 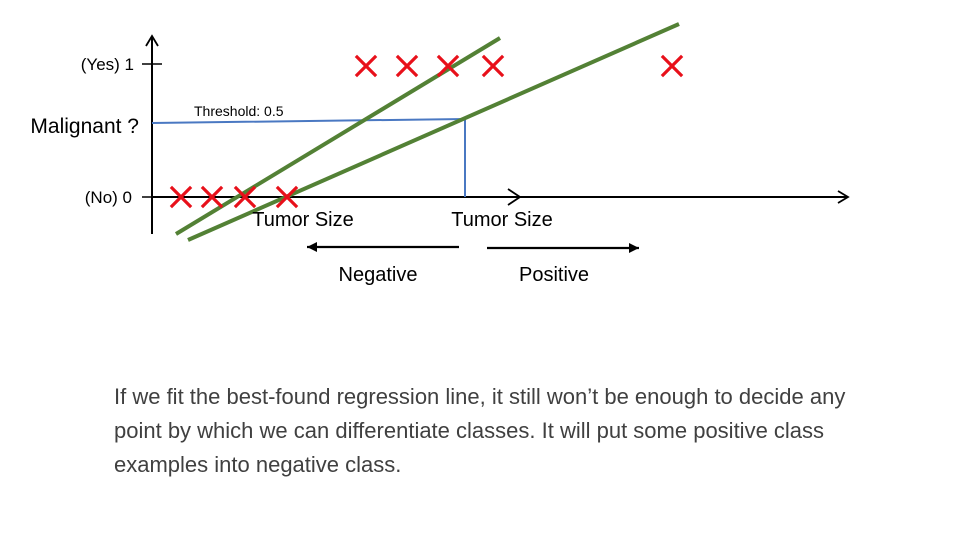 I want to click on negative-label: Negative, so click(x=378, y=275).